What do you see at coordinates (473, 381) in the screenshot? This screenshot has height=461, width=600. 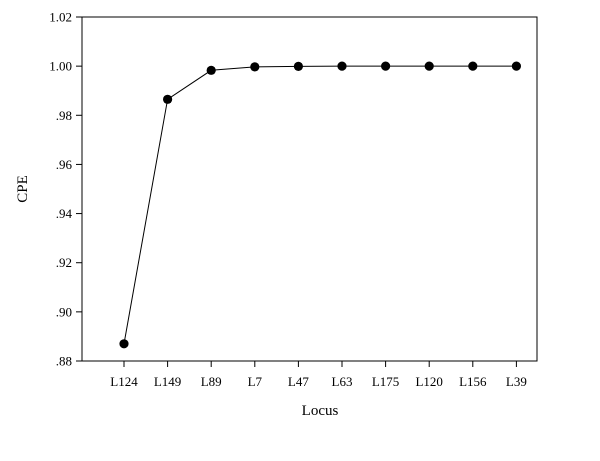 I see `x-tick-label: L156` at bounding box center [473, 381].